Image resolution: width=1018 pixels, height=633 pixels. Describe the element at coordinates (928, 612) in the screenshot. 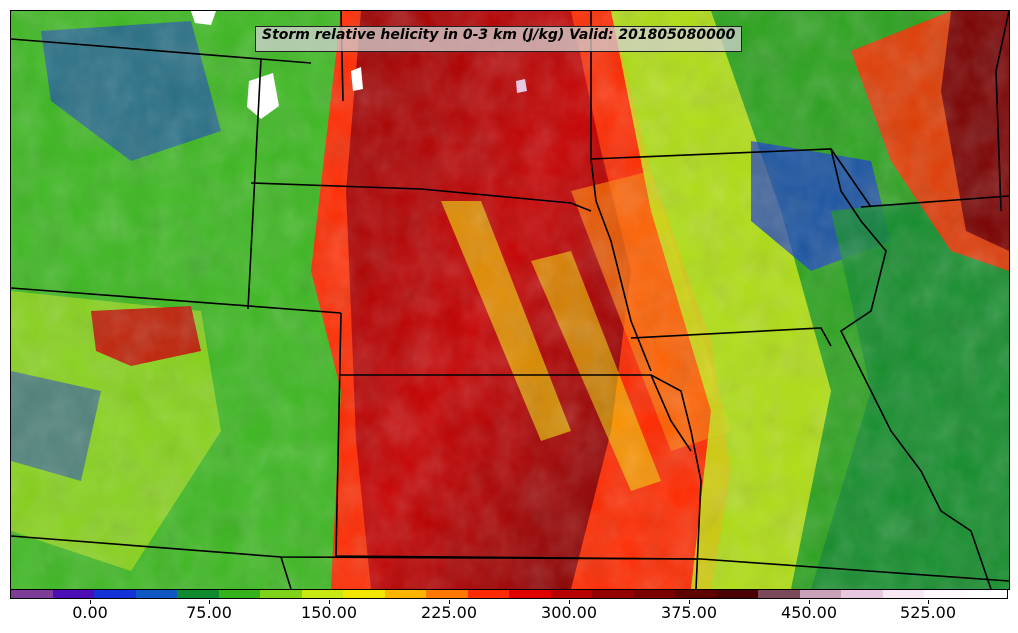

I see `colorbar-tick-label: 525.00` at that location.